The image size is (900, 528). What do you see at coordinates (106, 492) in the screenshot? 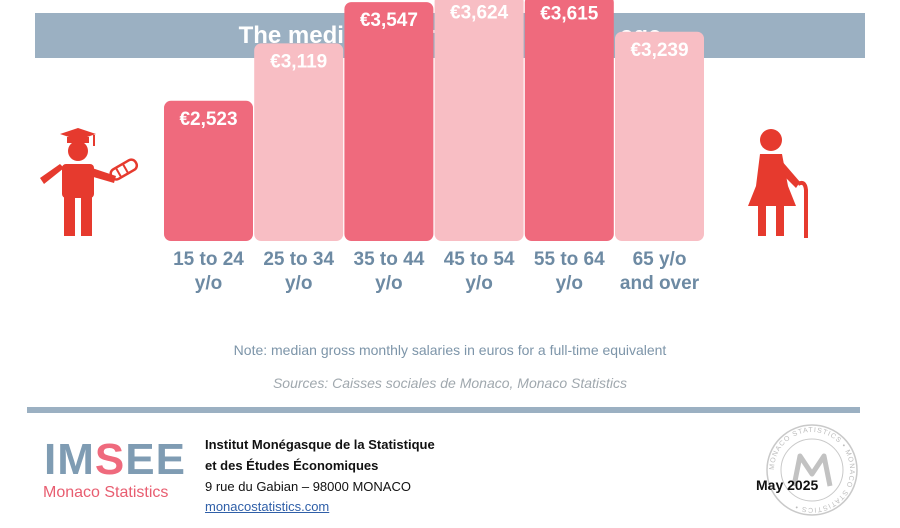
I see `logo-subtitle: Monaco Statistics` at bounding box center [106, 492].